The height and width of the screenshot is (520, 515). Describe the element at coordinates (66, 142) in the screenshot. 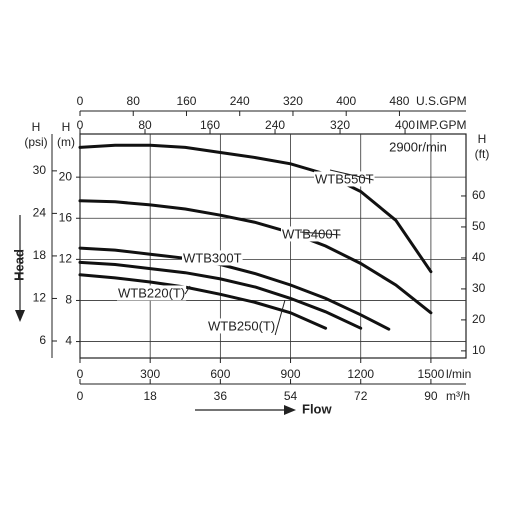

I see `y-label-unit: (m)` at that location.